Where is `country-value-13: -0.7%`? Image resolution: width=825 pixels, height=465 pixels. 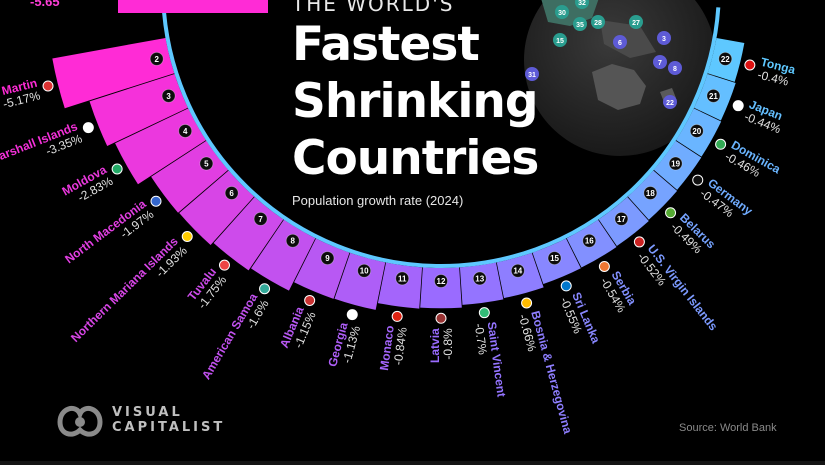 country-value-13: -0.7% is located at coordinates (481, 339).